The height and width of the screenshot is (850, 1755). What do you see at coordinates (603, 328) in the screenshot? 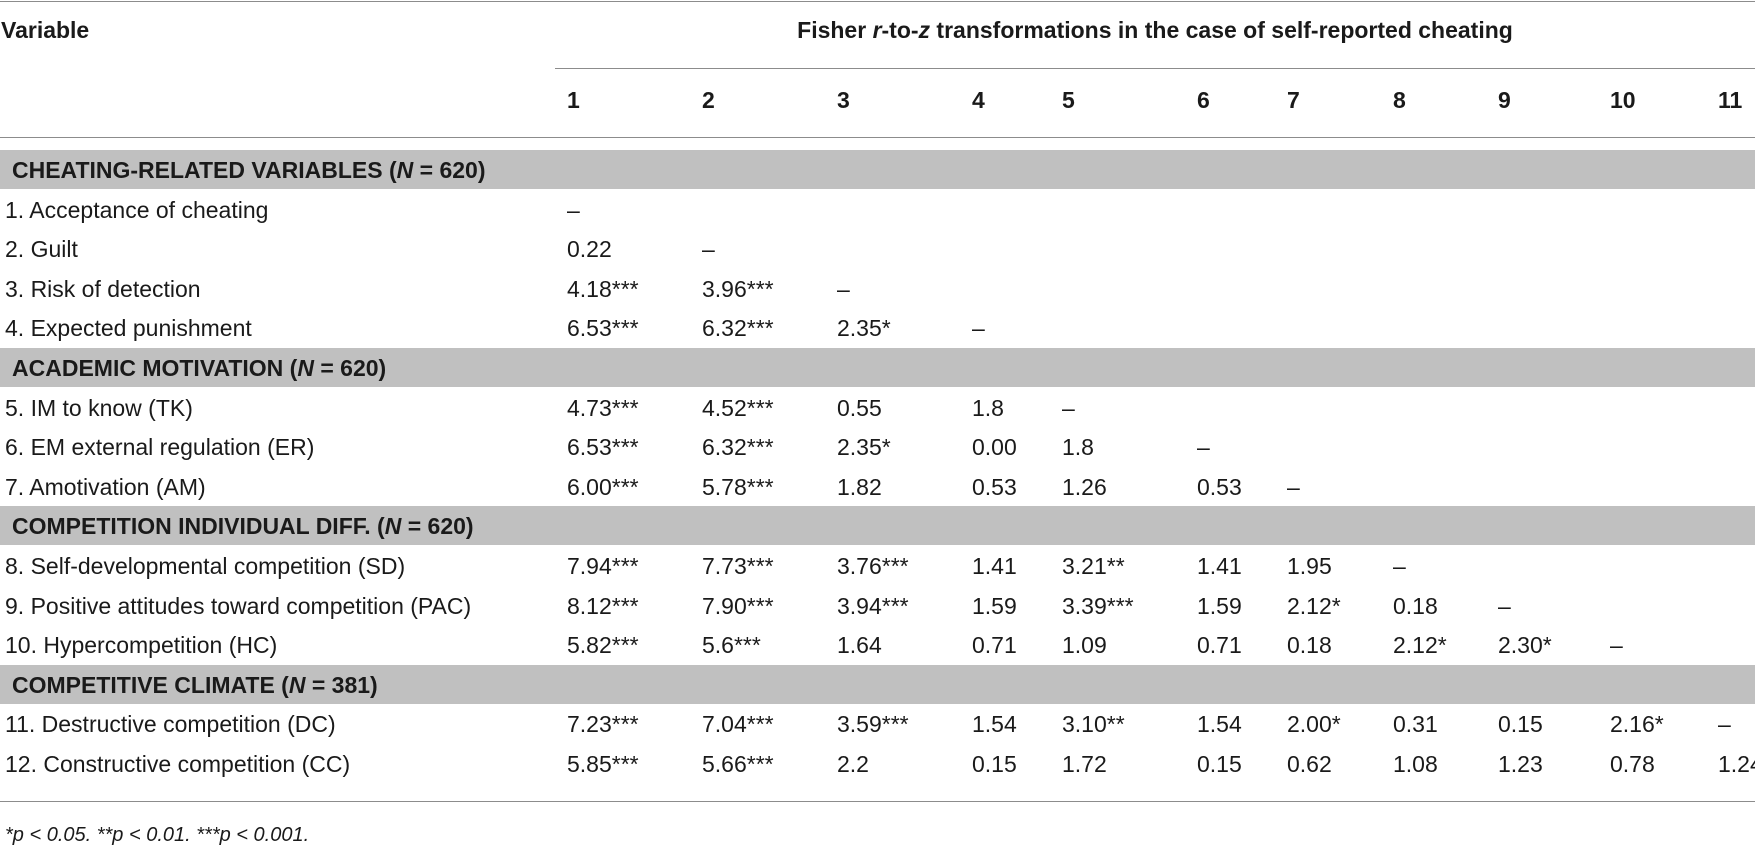
I see `table-cell: 6.53***` at bounding box center [603, 328].